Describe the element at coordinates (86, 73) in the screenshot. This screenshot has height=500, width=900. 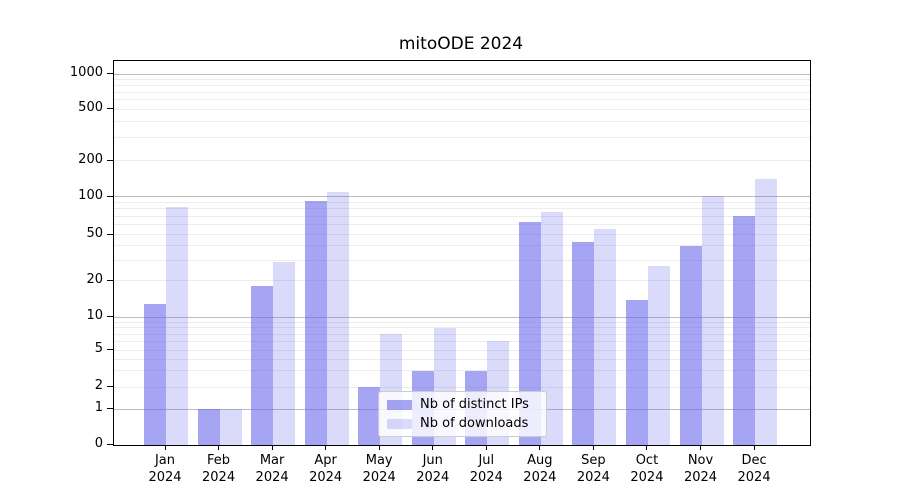
I see `y-tick-label: 1000` at that location.